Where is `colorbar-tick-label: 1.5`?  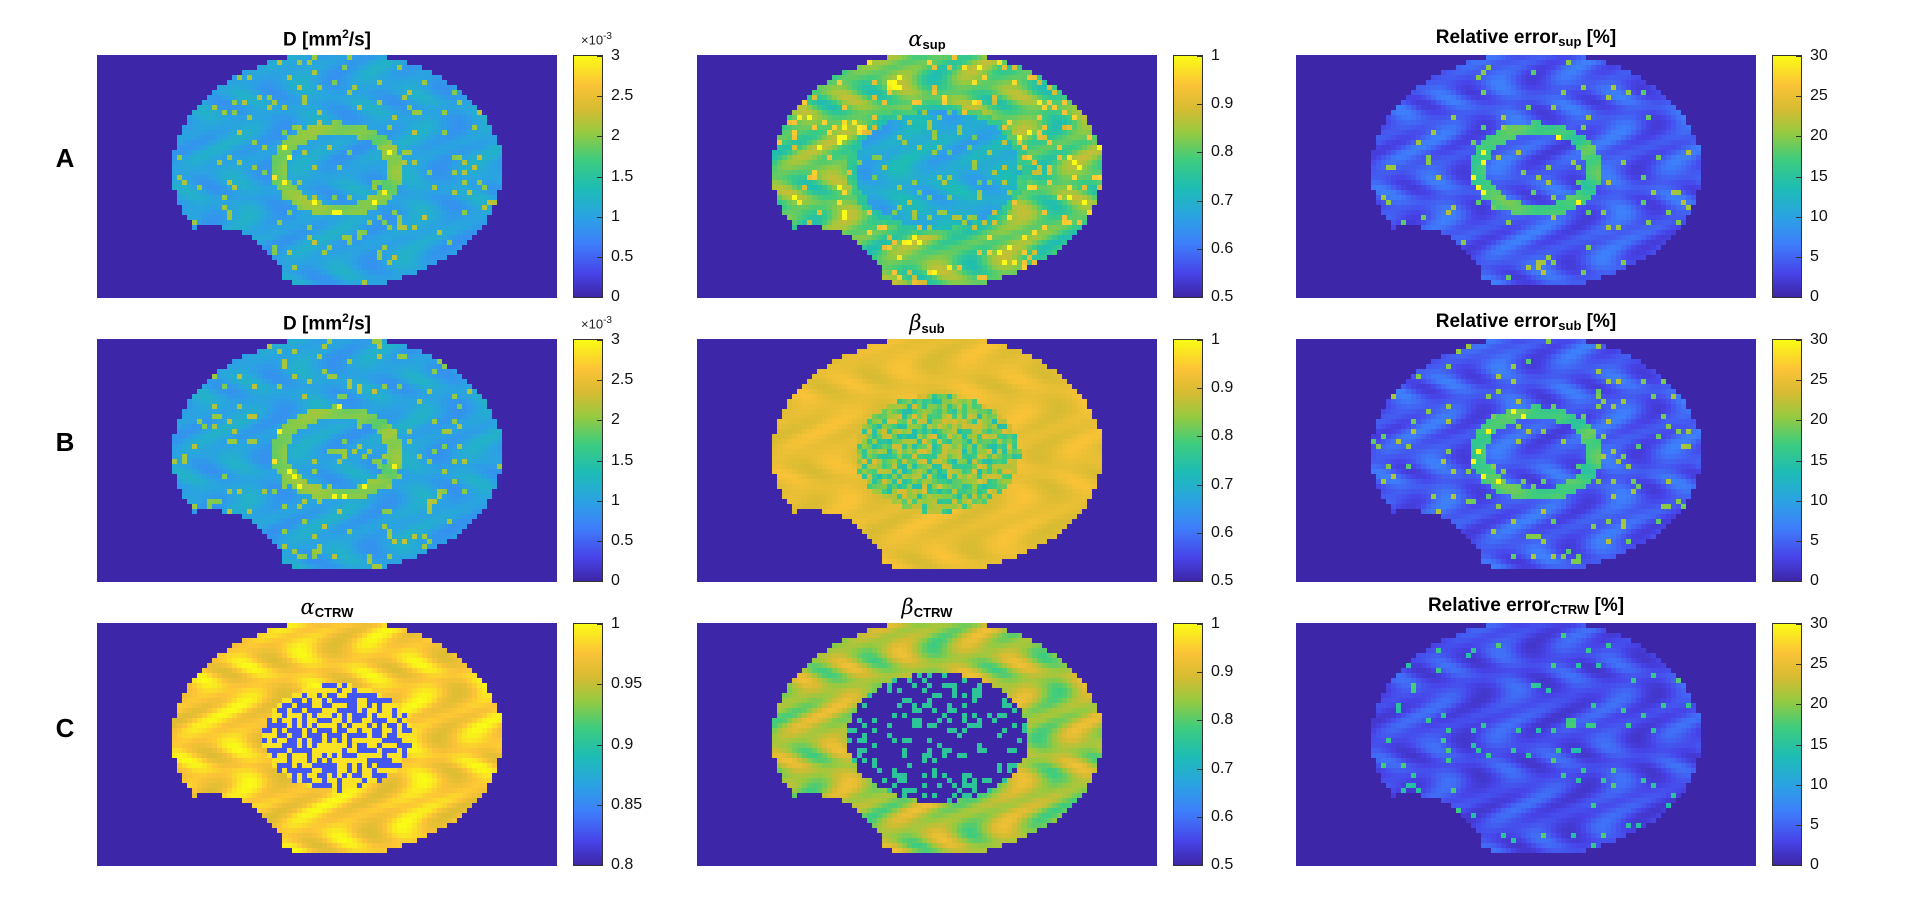 colorbar-tick-label: 1.5 is located at coordinates (622, 177).